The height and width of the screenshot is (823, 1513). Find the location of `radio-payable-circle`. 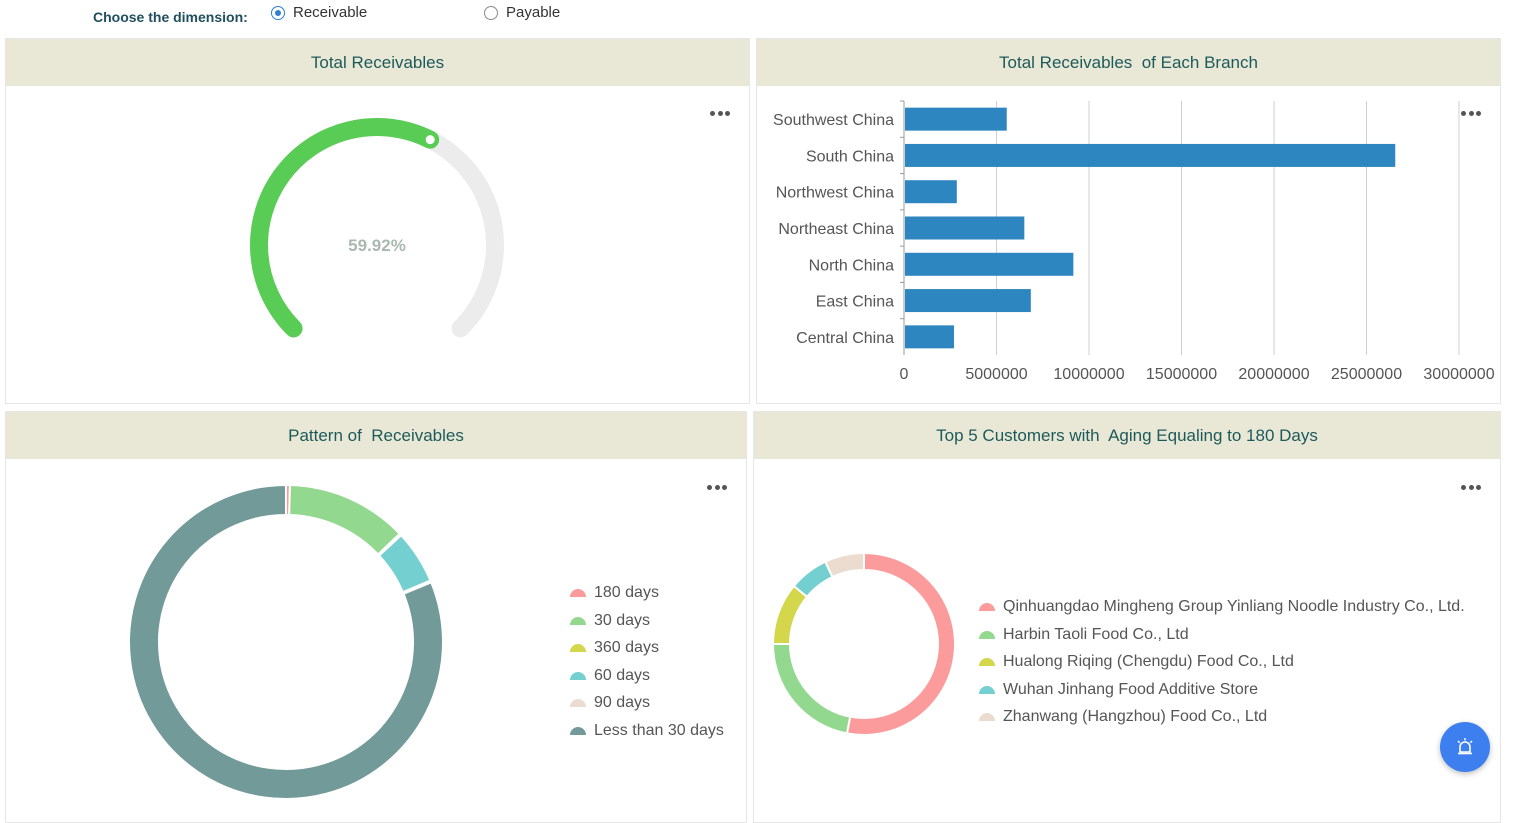

radio-payable-circle is located at coordinates (491, 12).